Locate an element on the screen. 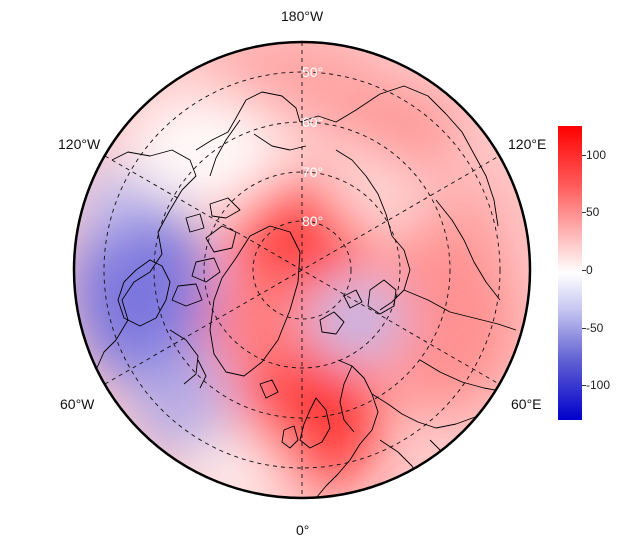 The image size is (625, 552). lon-label-120w: 120°W is located at coordinates (79, 144).